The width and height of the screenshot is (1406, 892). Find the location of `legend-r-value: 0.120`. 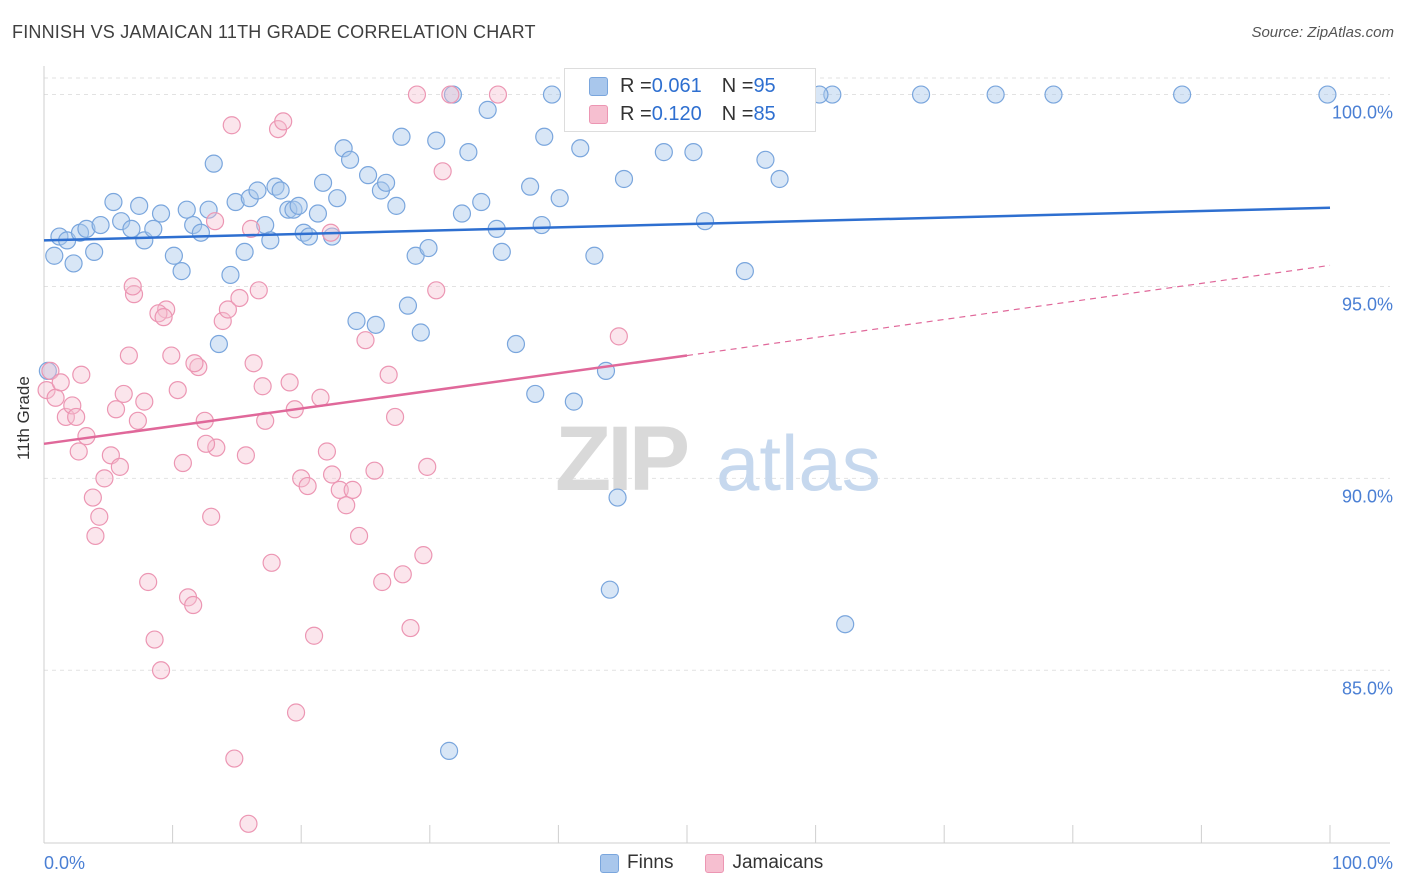

legend-r-value: 0.120 is located at coordinates (676, 114).